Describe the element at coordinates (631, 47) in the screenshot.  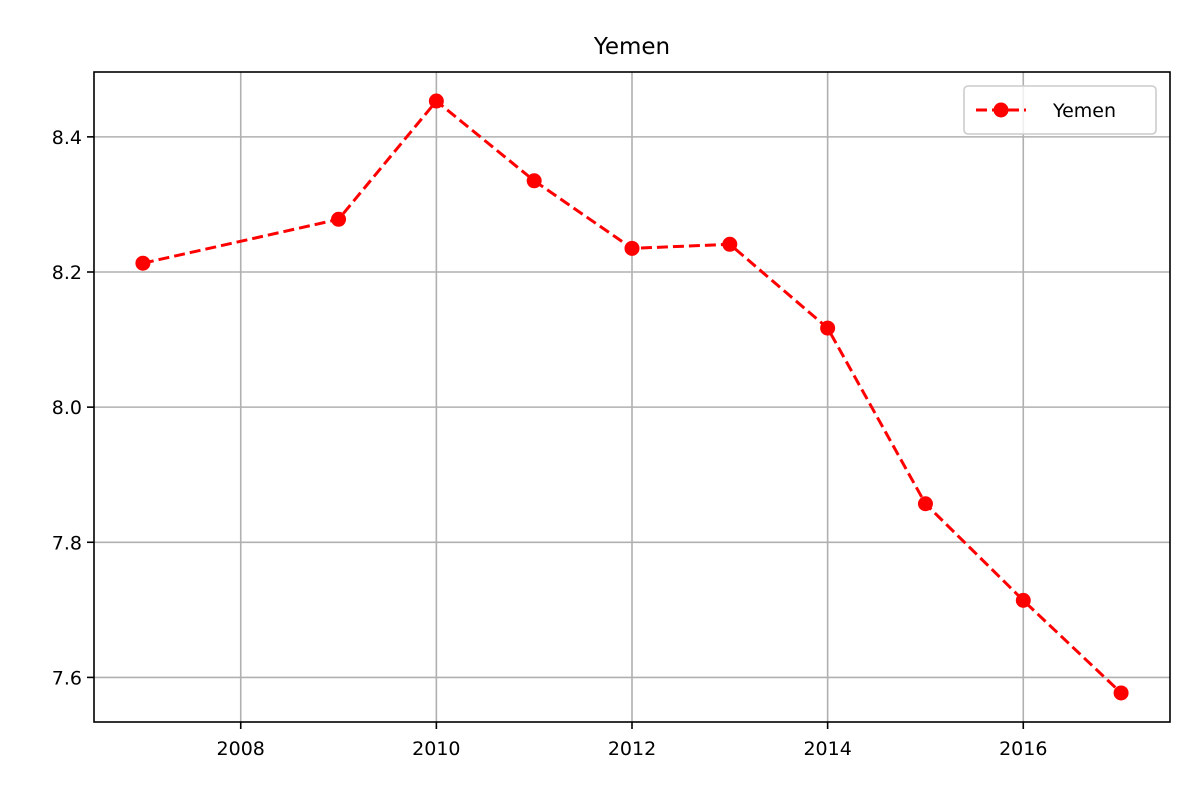
I see `chart-title: Yemen` at that location.